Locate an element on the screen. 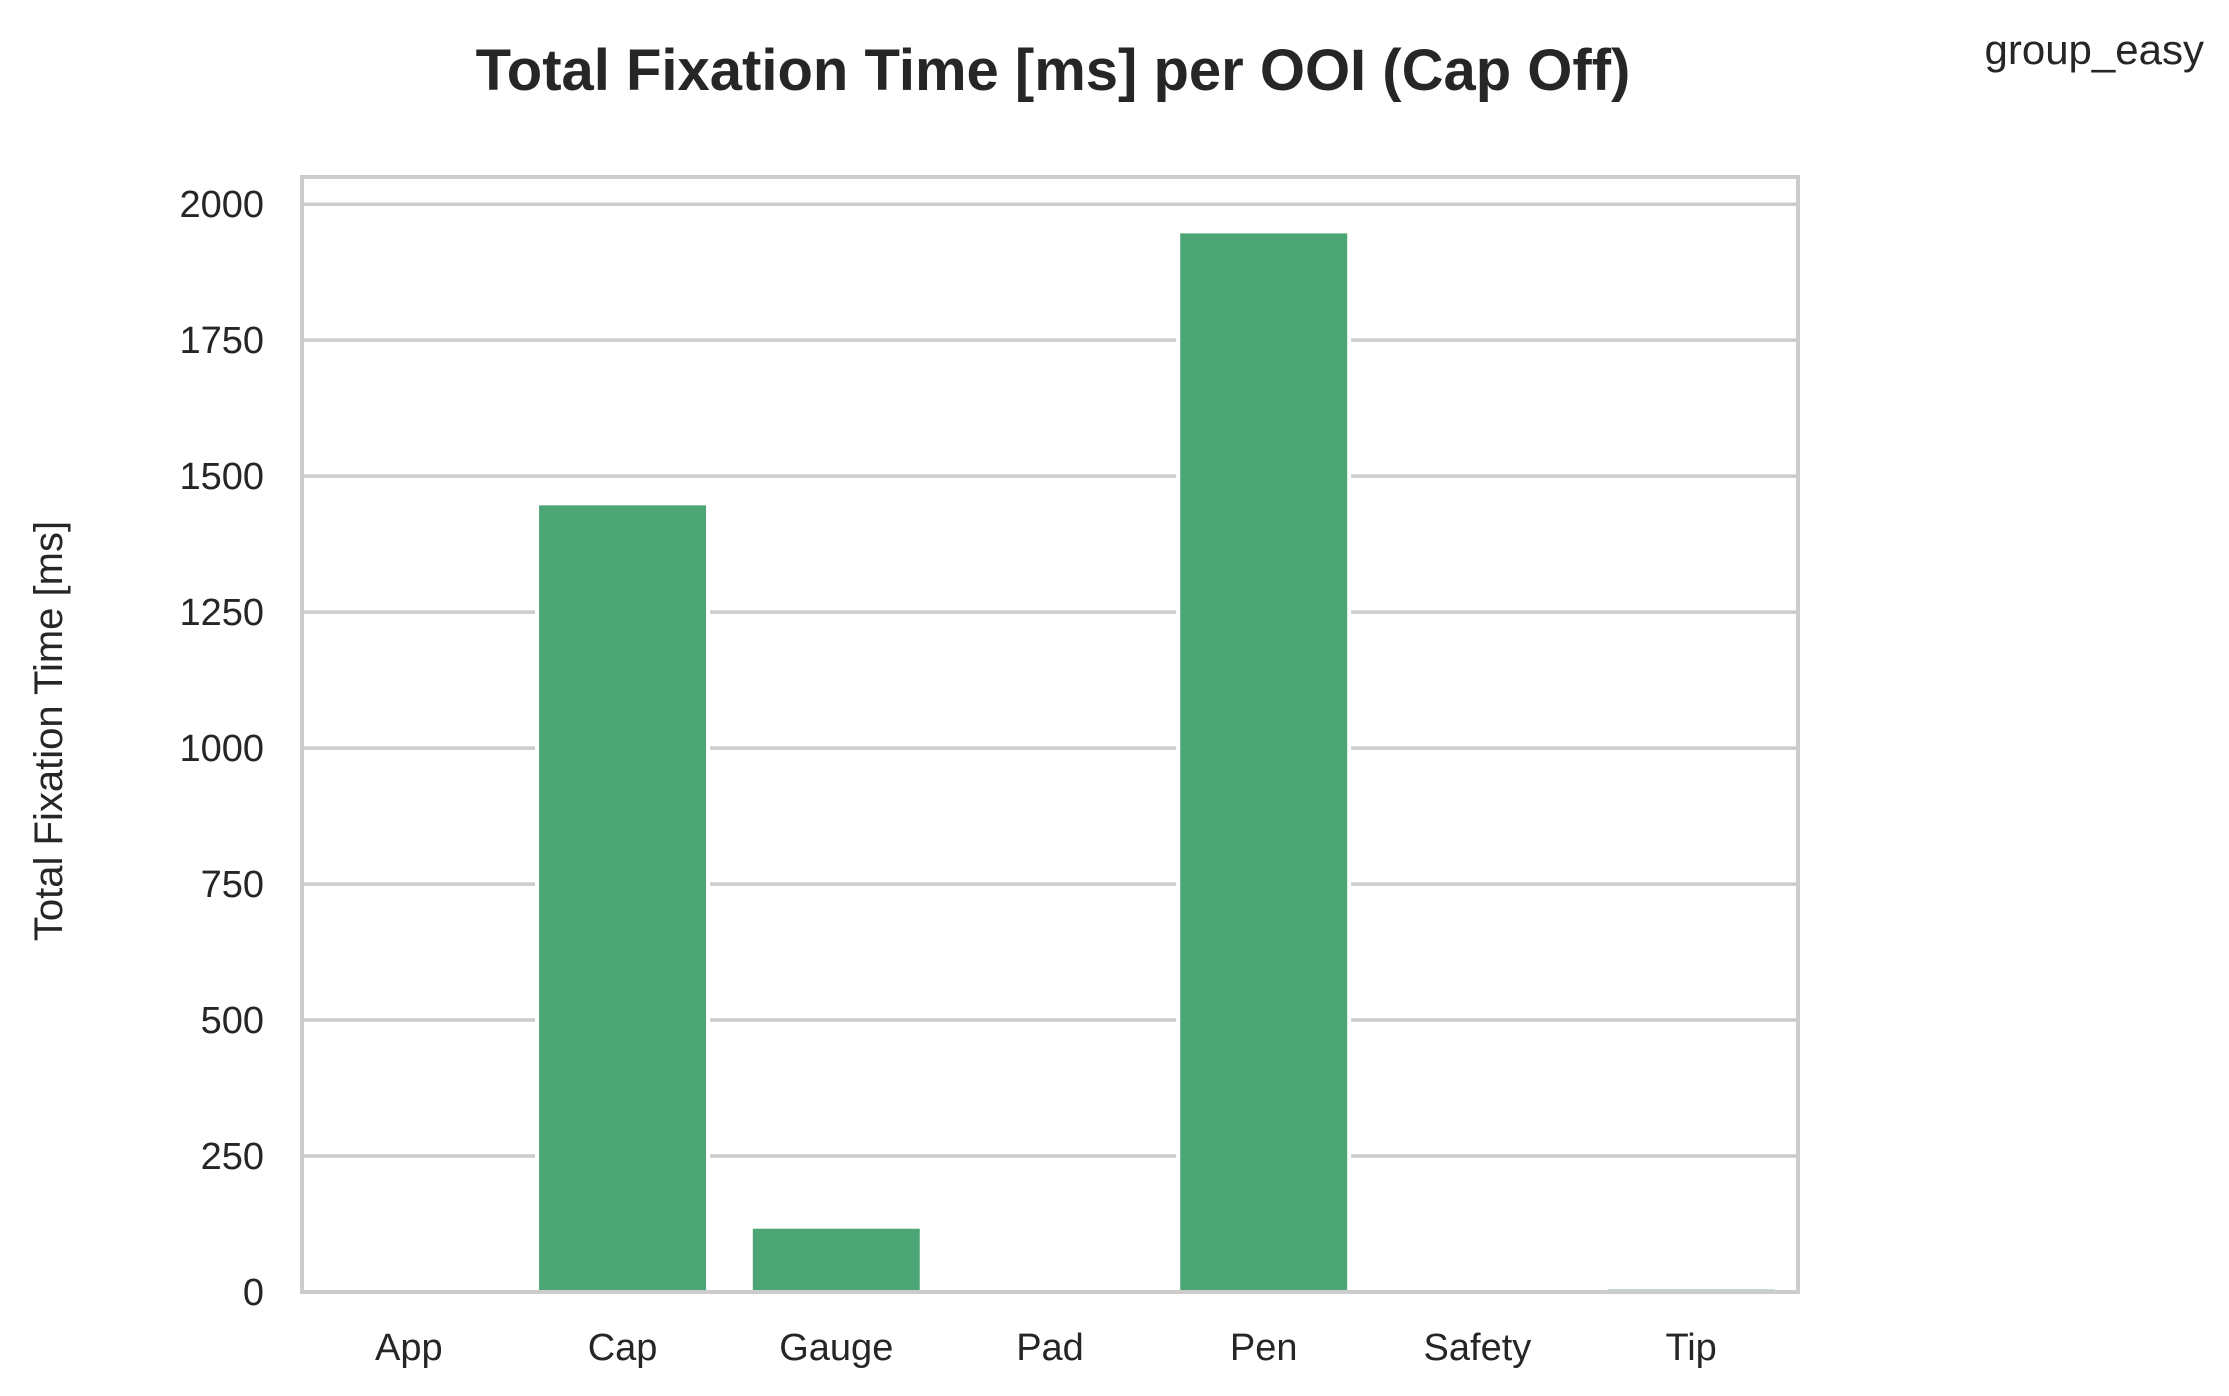 This screenshot has height=1396, width=2229. bar-cap is located at coordinates (623, 897).